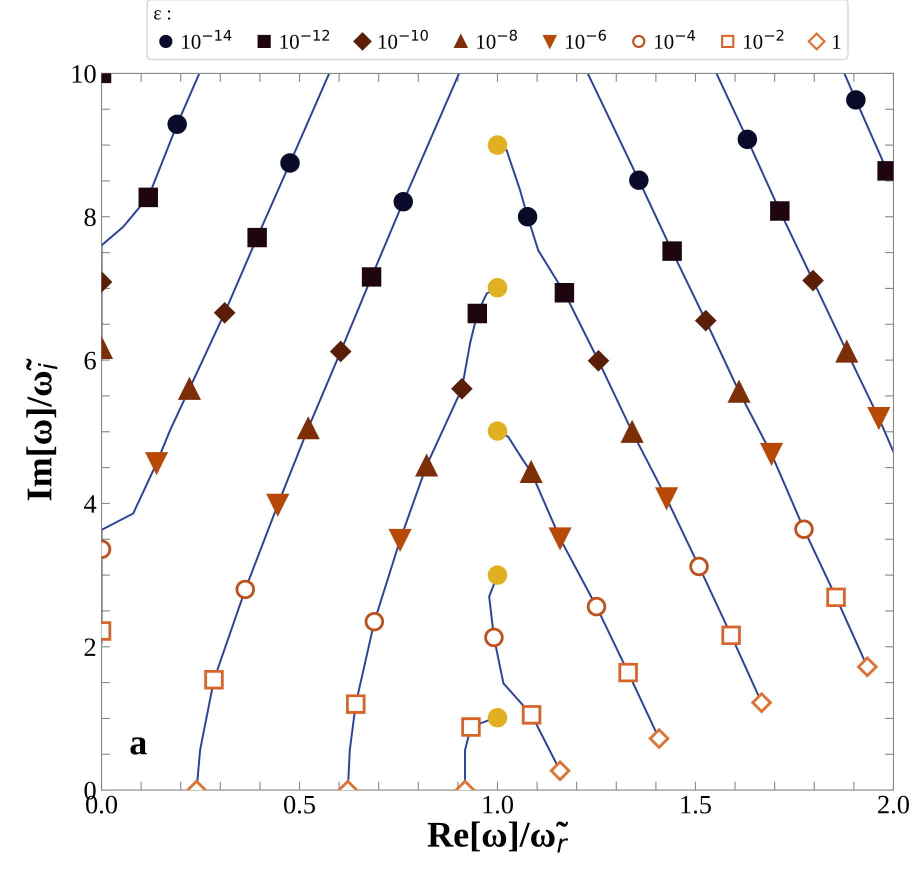 The width and height of the screenshot is (923, 874). Describe the element at coordinates (84, 74) in the screenshot. I see `y-tick-label: 10` at that location.